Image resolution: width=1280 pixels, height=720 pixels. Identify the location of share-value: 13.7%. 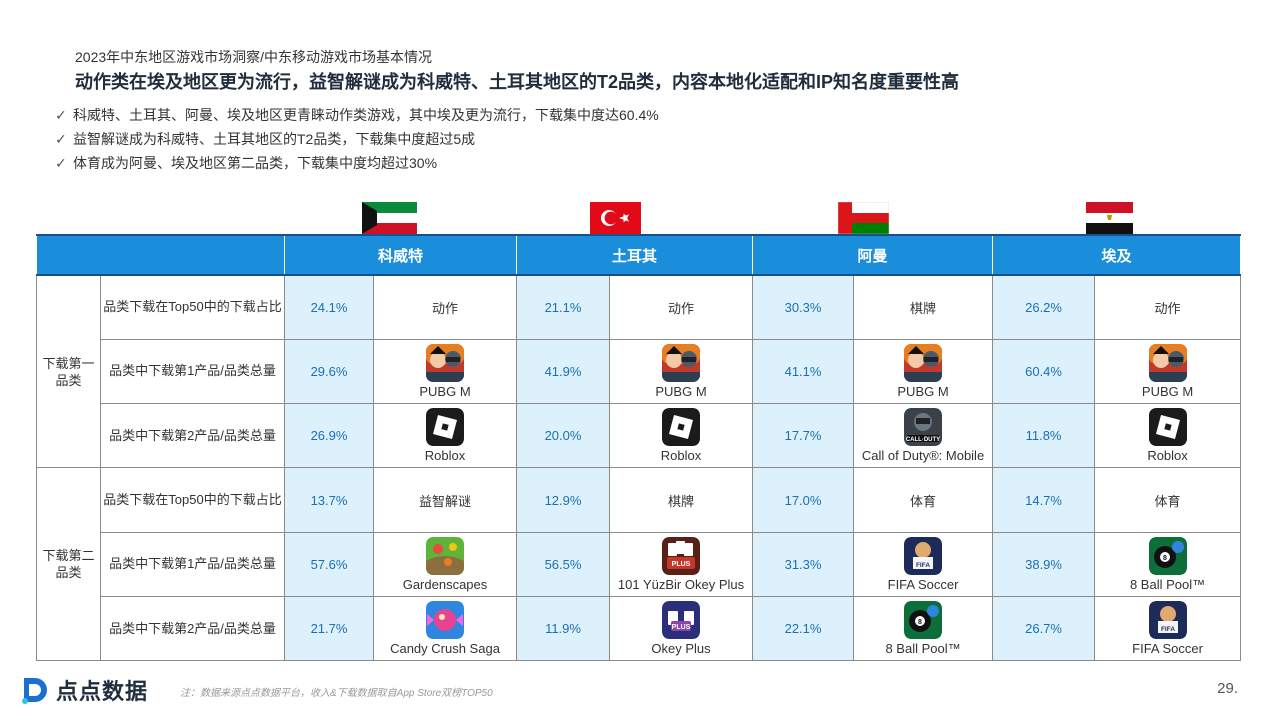
(329, 500).